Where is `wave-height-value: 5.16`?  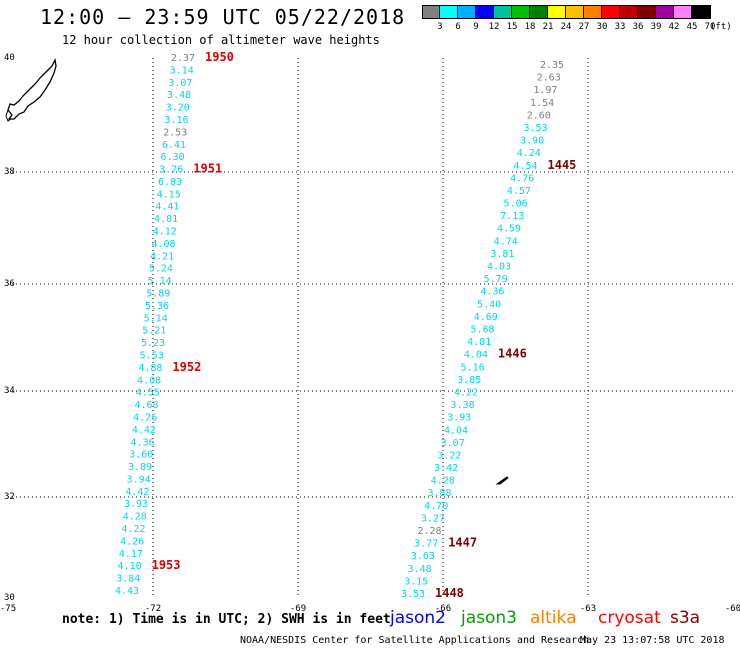 wave-height-value: 5.16 is located at coordinates (473, 367).